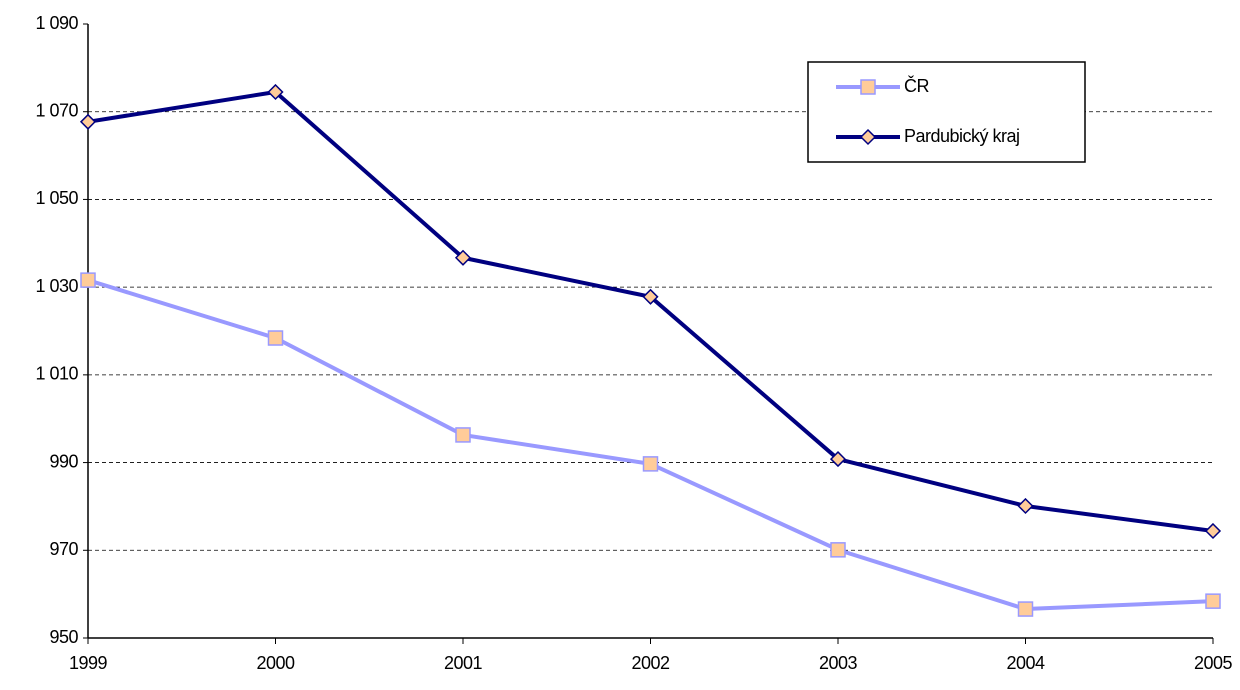  What do you see at coordinates (946, 112) in the screenshot?
I see `legend-box` at bounding box center [946, 112].